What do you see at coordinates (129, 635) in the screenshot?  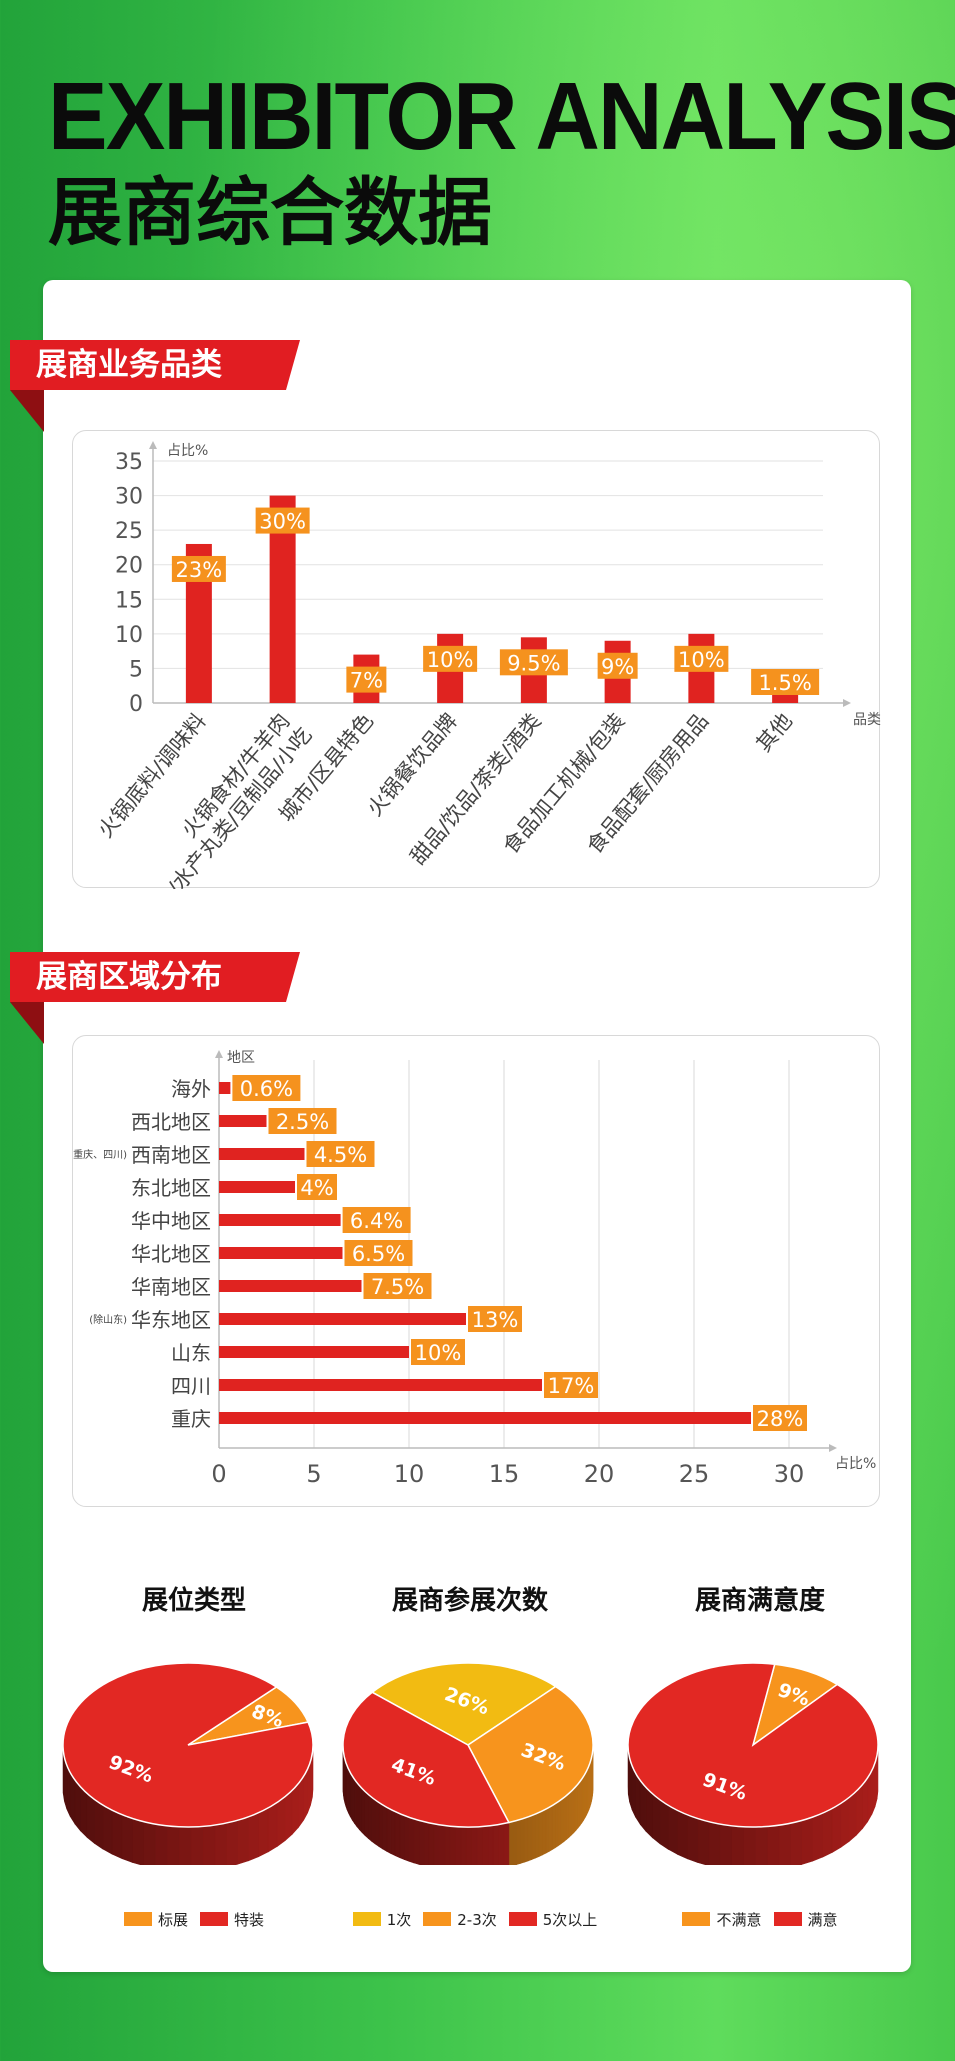 I see `y-tick-label: 10` at bounding box center [129, 635].